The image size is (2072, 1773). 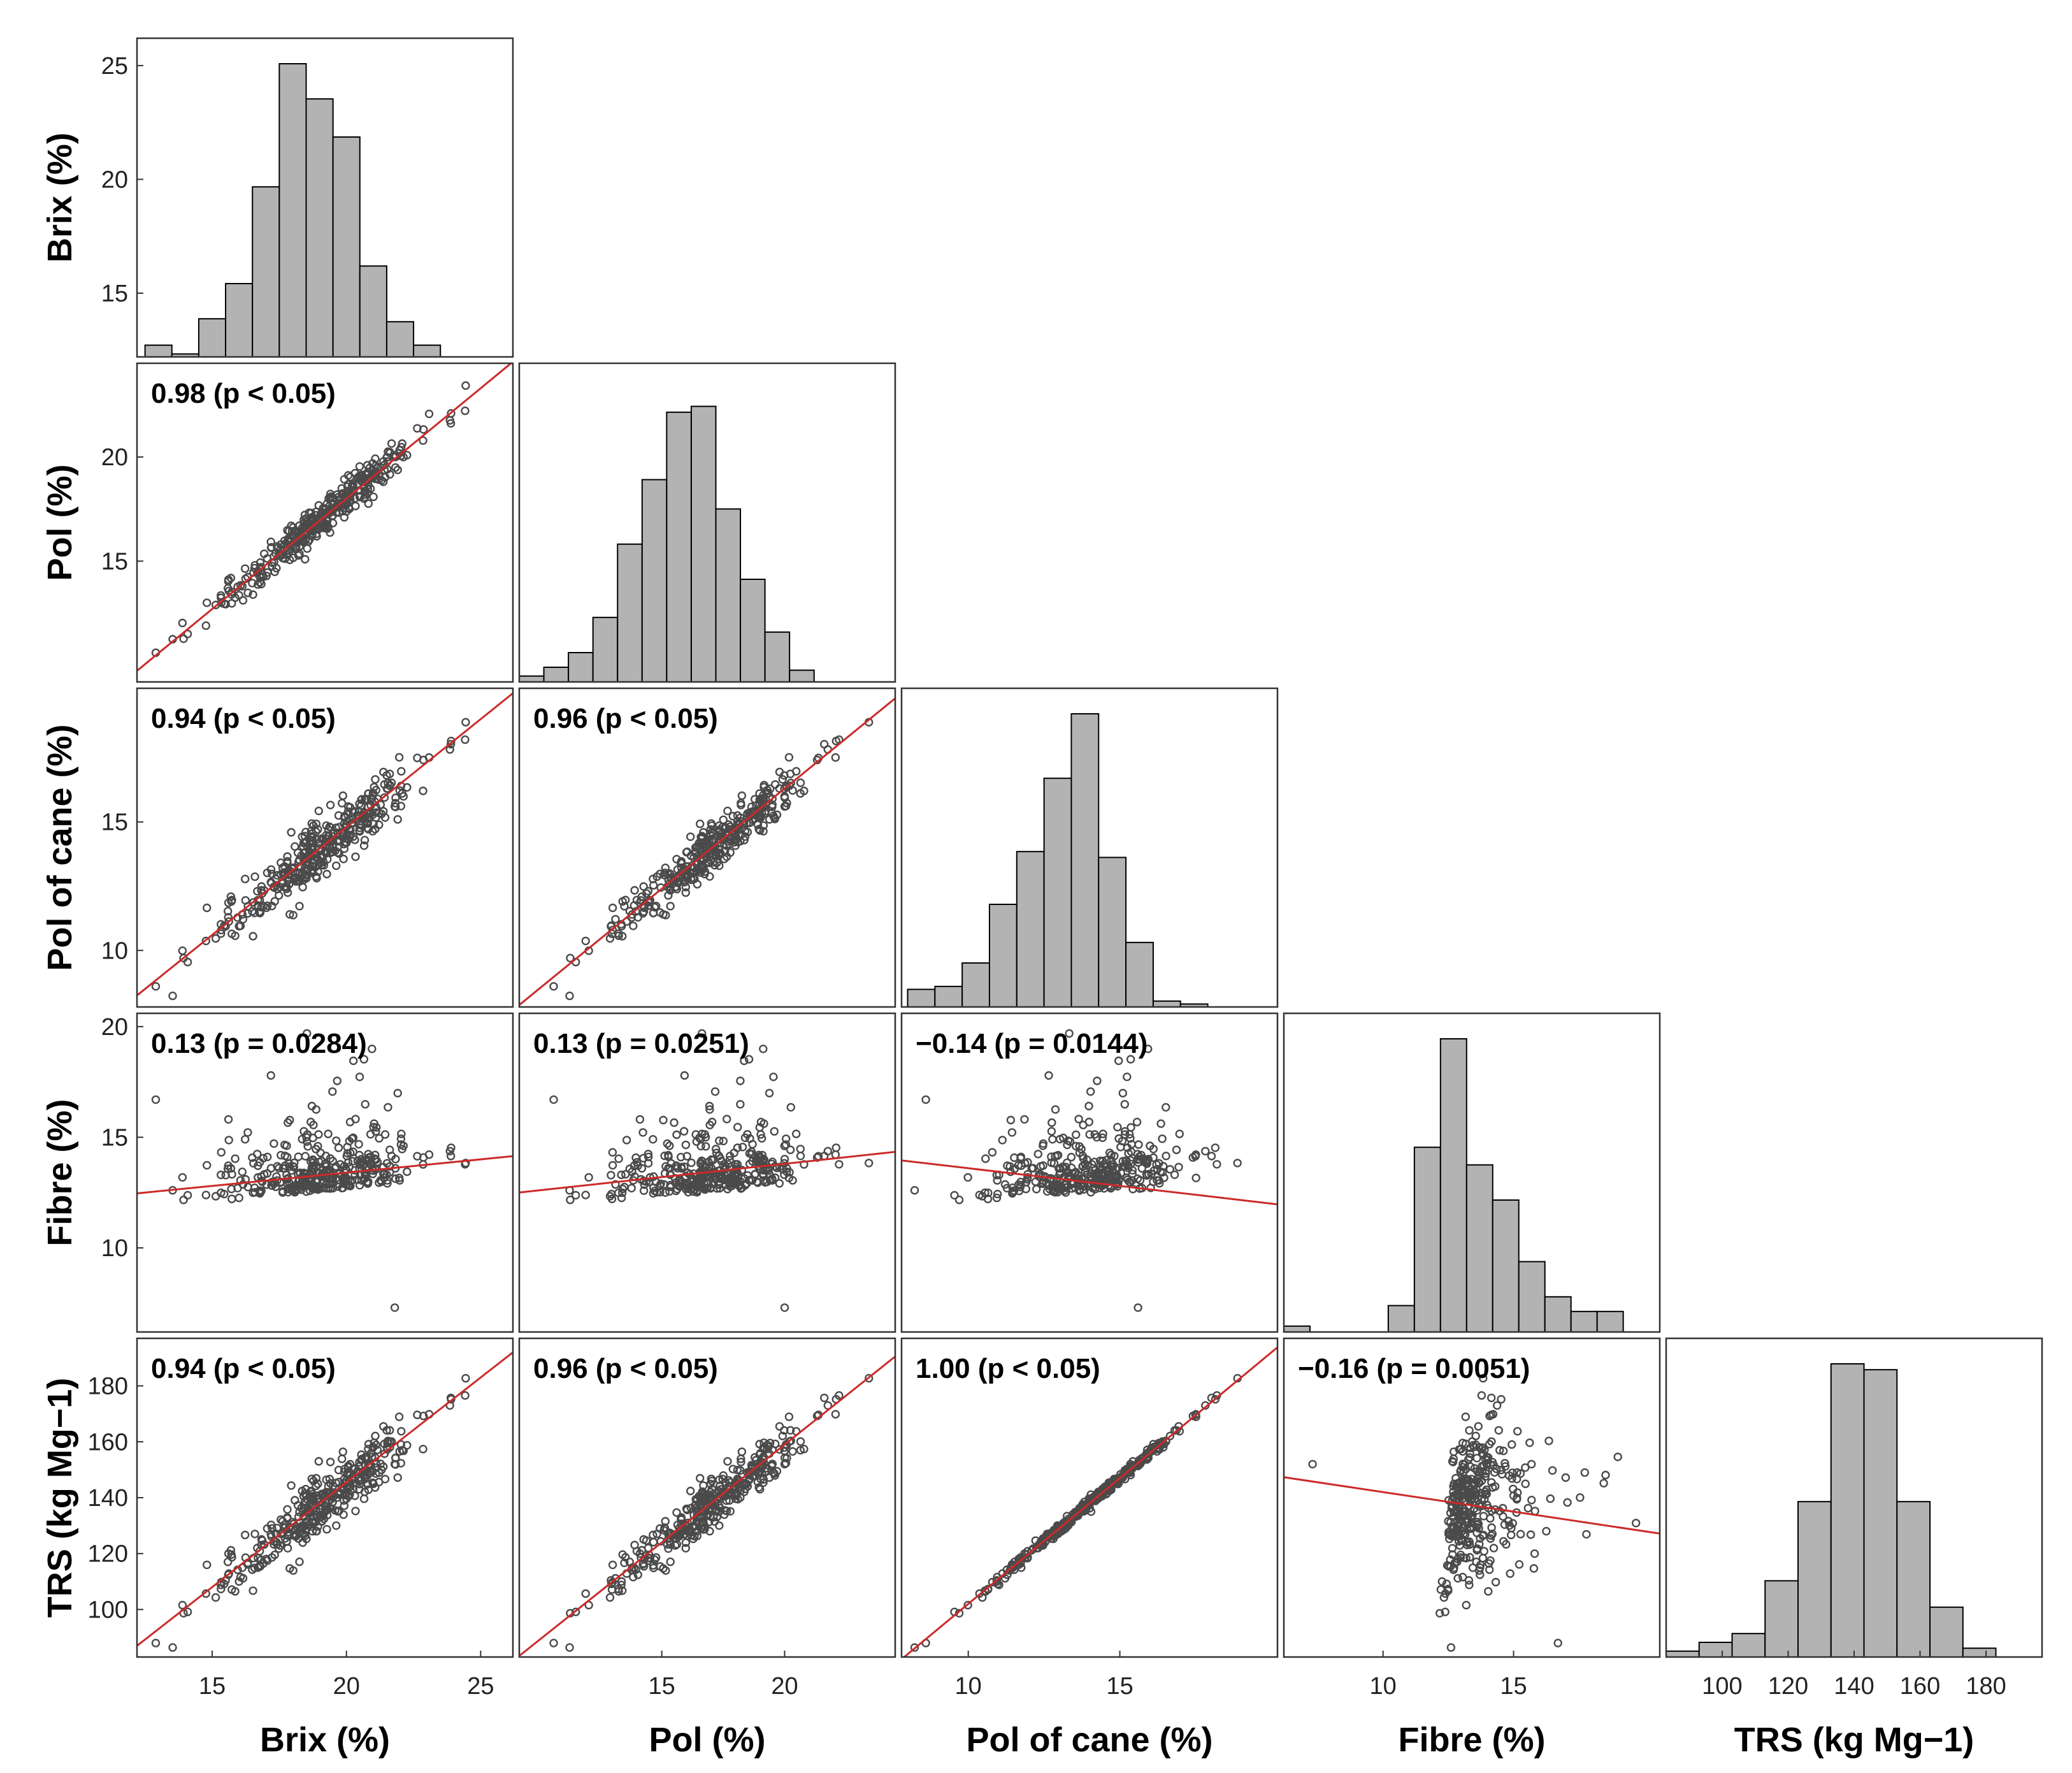 What do you see at coordinates (60, 1498) in the screenshot?
I see `y-axis-title-trs: TRS (kg Mg−1)` at bounding box center [60, 1498].